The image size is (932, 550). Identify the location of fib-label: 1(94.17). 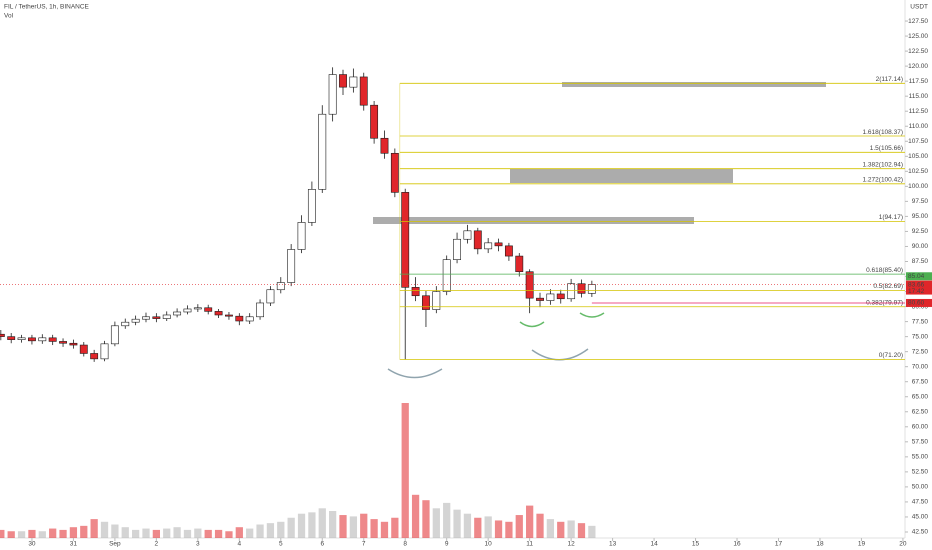
(891, 217).